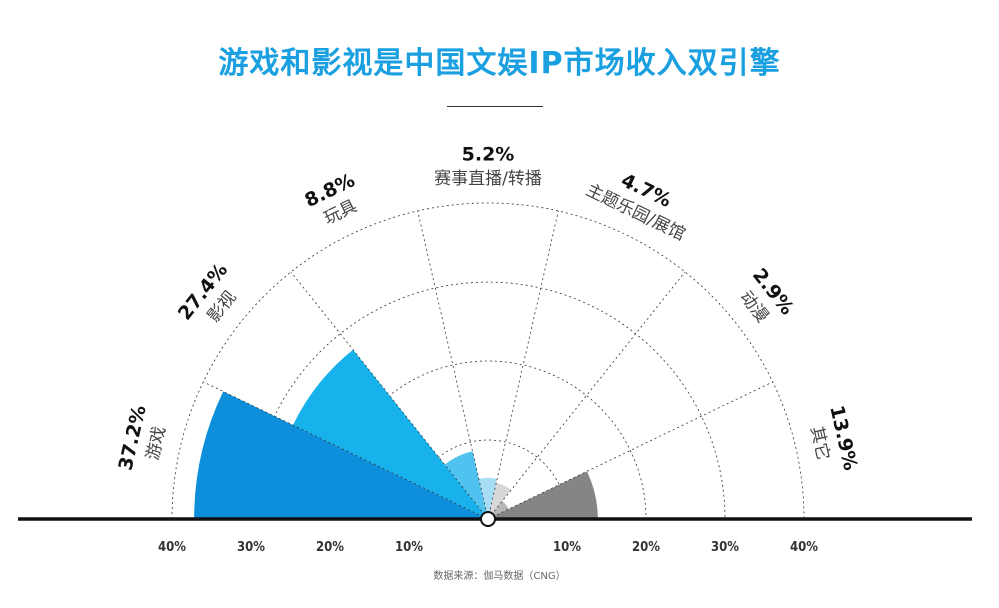 This screenshot has height=608, width=999. Describe the element at coordinates (172, 547) in the screenshot. I see `axis-tick-left: 40%` at that location.